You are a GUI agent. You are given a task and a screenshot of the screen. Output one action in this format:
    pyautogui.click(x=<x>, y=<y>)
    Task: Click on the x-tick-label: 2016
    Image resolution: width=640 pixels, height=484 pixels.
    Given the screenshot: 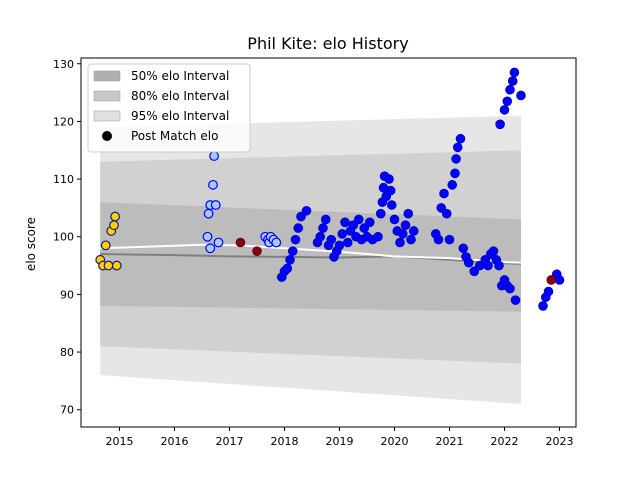 What is the action you would take?
    pyautogui.click(x=175, y=441)
    